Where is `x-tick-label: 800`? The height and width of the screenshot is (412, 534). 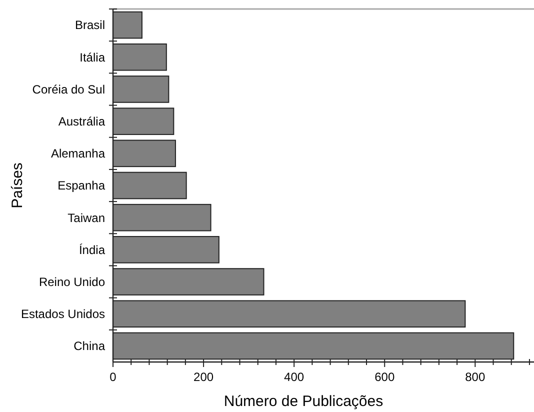 x-tick-label: 800 is located at coordinates (475, 377).